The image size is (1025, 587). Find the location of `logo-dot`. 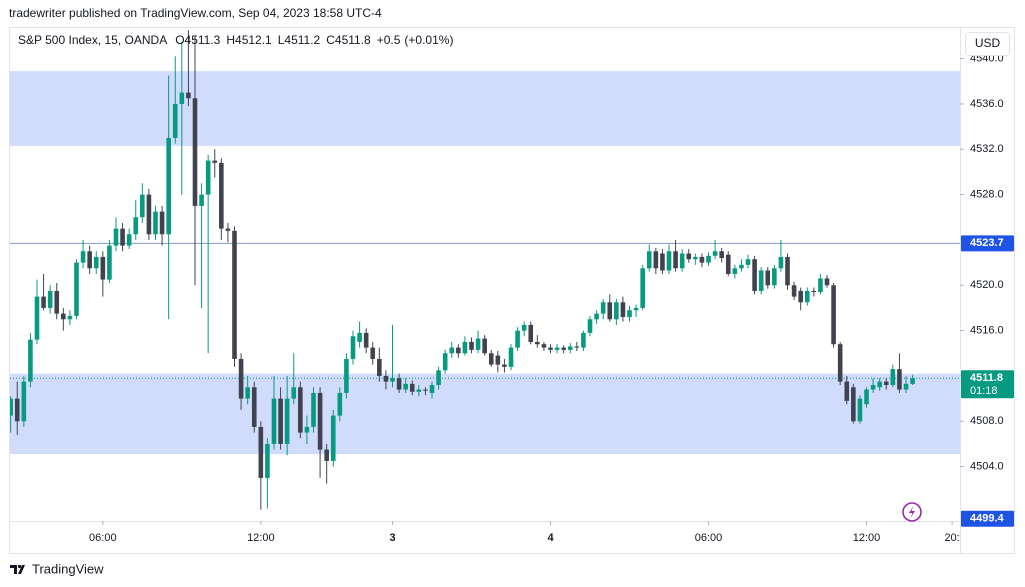

logo-dot is located at coordinates (19, 566).